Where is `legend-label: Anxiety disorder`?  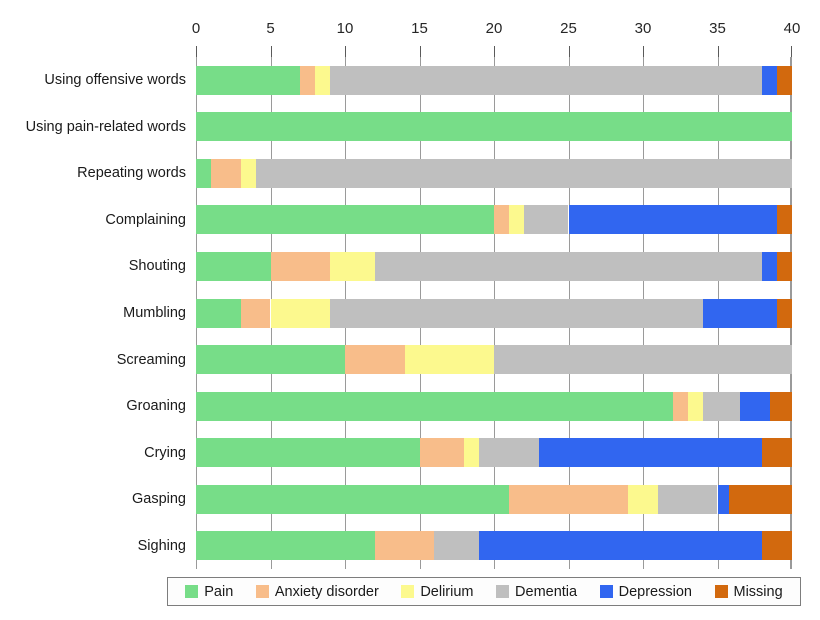
legend-label: Anxiety disorder is located at coordinates (326, 591).